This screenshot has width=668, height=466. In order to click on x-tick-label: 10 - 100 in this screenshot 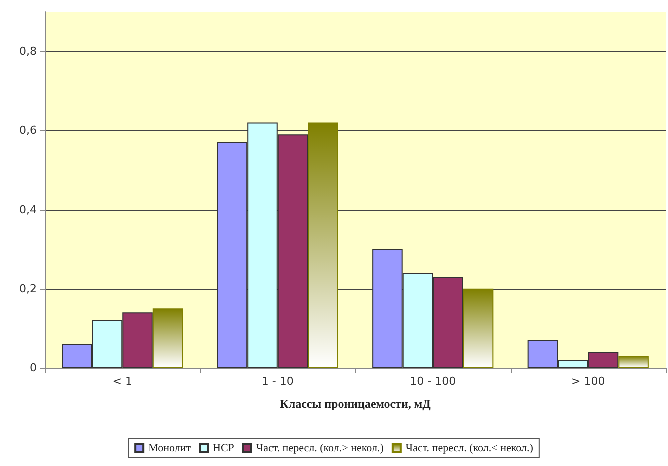, I will do `click(433, 381)`.